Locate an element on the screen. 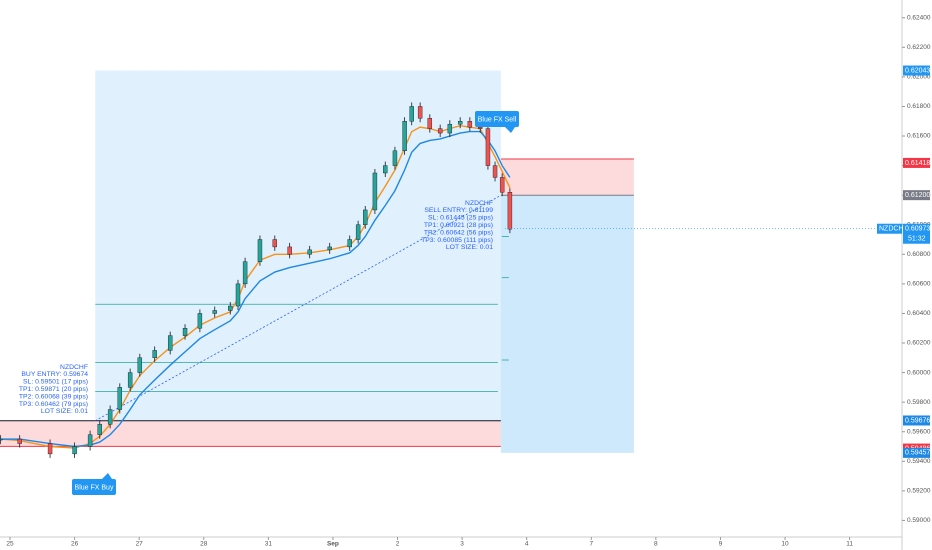 The height and width of the screenshot is (550, 932). price-badge-label: 0.59457 is located at coordinates (917, 453).